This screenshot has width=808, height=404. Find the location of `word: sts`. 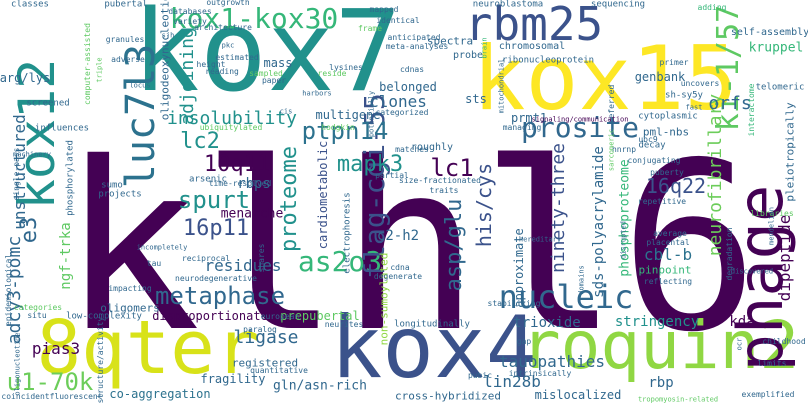

word: sts is located at coordinates (476, 99).